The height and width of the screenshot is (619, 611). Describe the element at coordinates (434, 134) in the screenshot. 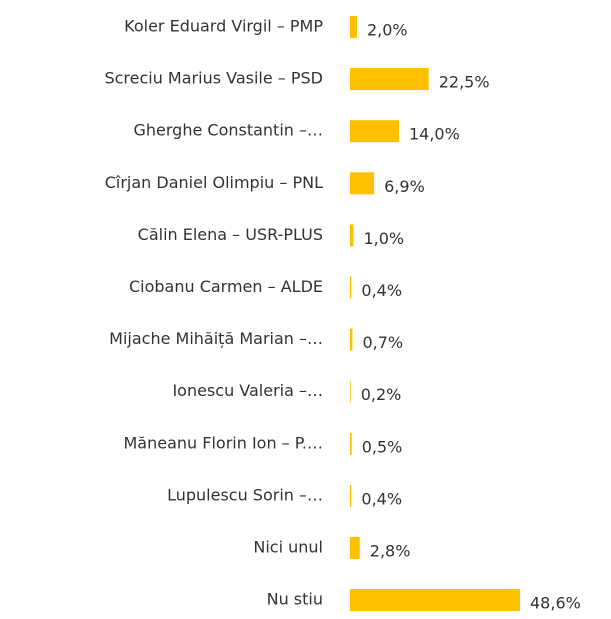

I see `value-label: 14,0%` at that location.